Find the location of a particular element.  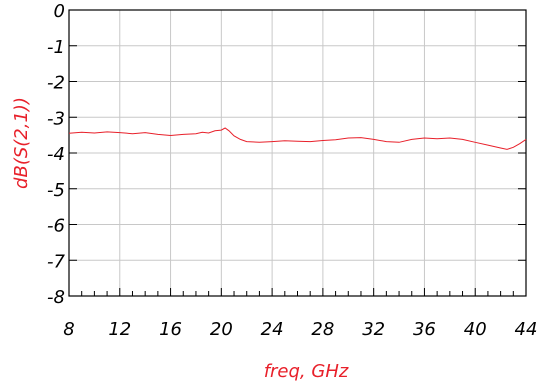

x-tick-label: 20 is located at coordinates (221, 329).